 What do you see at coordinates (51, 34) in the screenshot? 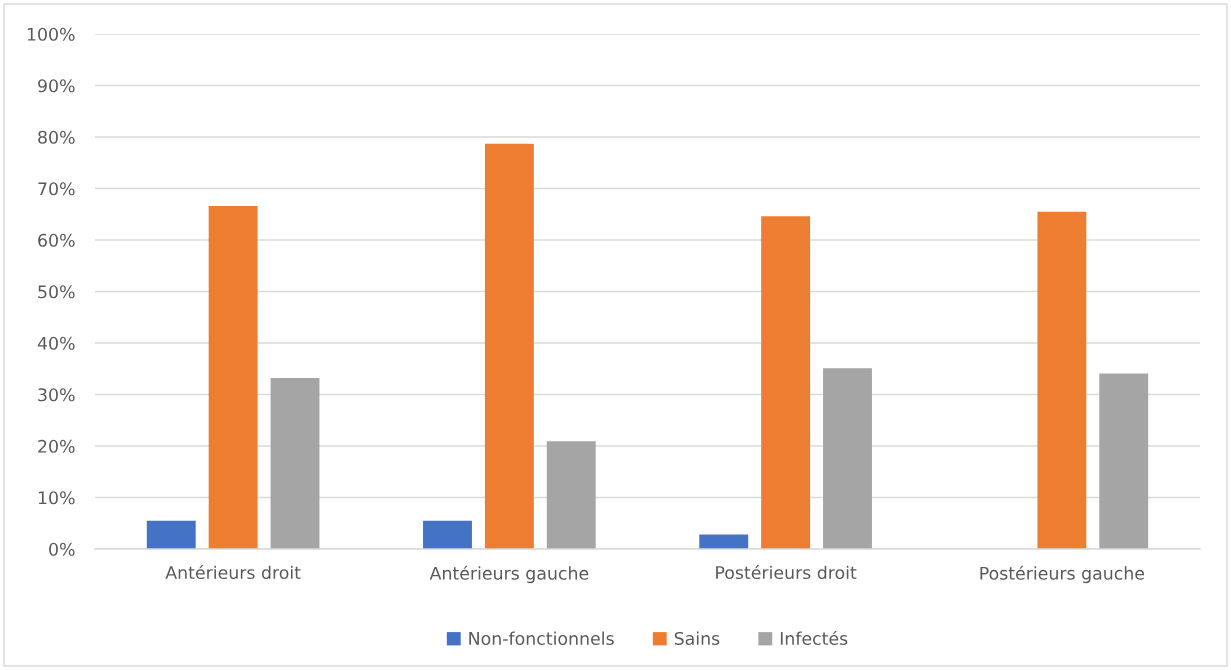
I see `y-tick-label: 100%` at bounding box center [51, 34].